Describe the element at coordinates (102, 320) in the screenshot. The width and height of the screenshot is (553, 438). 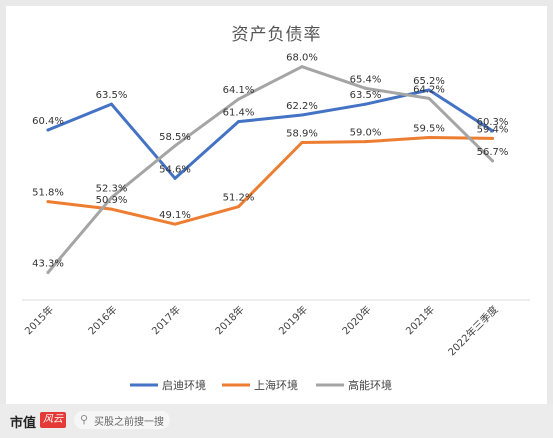
I see `x-tick-label: 2016年` at that location.